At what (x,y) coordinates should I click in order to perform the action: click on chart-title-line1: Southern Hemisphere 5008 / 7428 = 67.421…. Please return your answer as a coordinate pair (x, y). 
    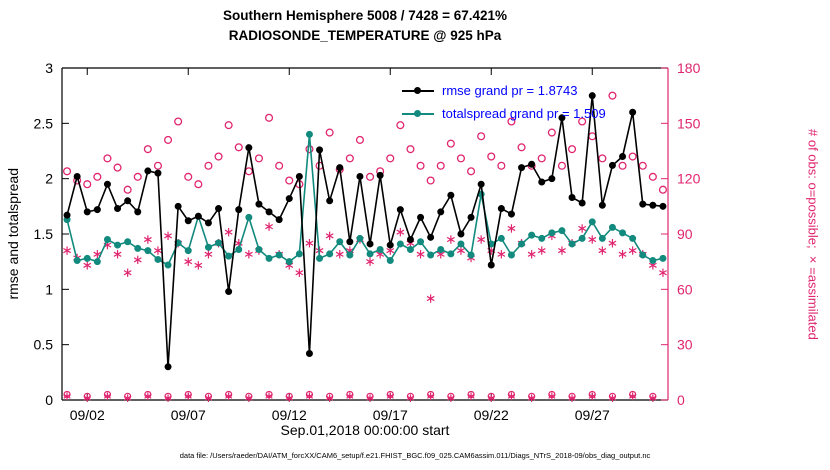
    Looking at the image, I should click on (365, 15).